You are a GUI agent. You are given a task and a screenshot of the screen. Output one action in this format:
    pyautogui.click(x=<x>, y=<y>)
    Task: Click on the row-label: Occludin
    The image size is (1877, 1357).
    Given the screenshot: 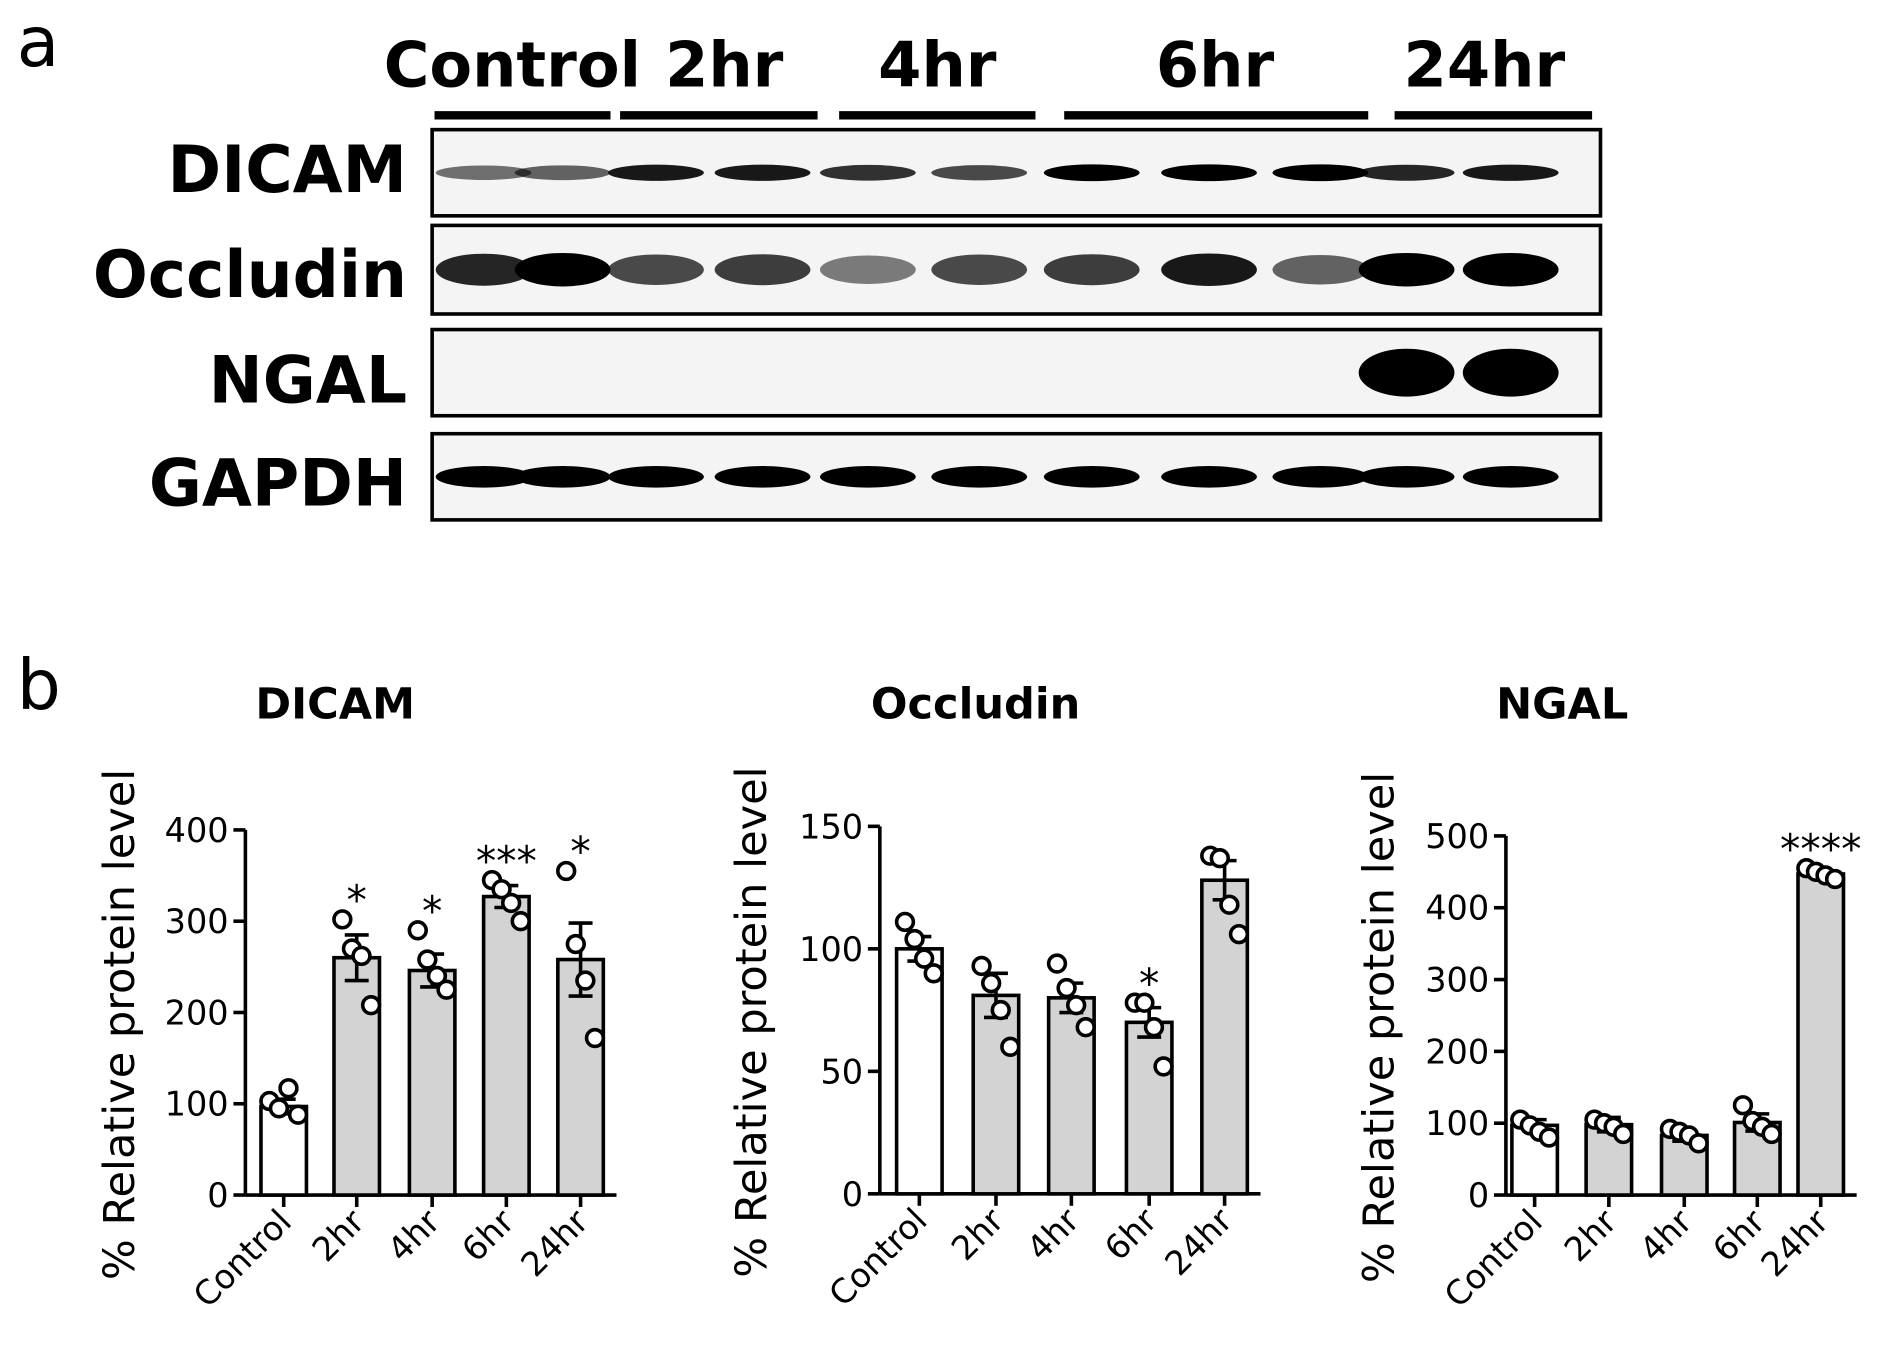 What is the action you would take?
    pyautogui.click(x=250, y=275)
    